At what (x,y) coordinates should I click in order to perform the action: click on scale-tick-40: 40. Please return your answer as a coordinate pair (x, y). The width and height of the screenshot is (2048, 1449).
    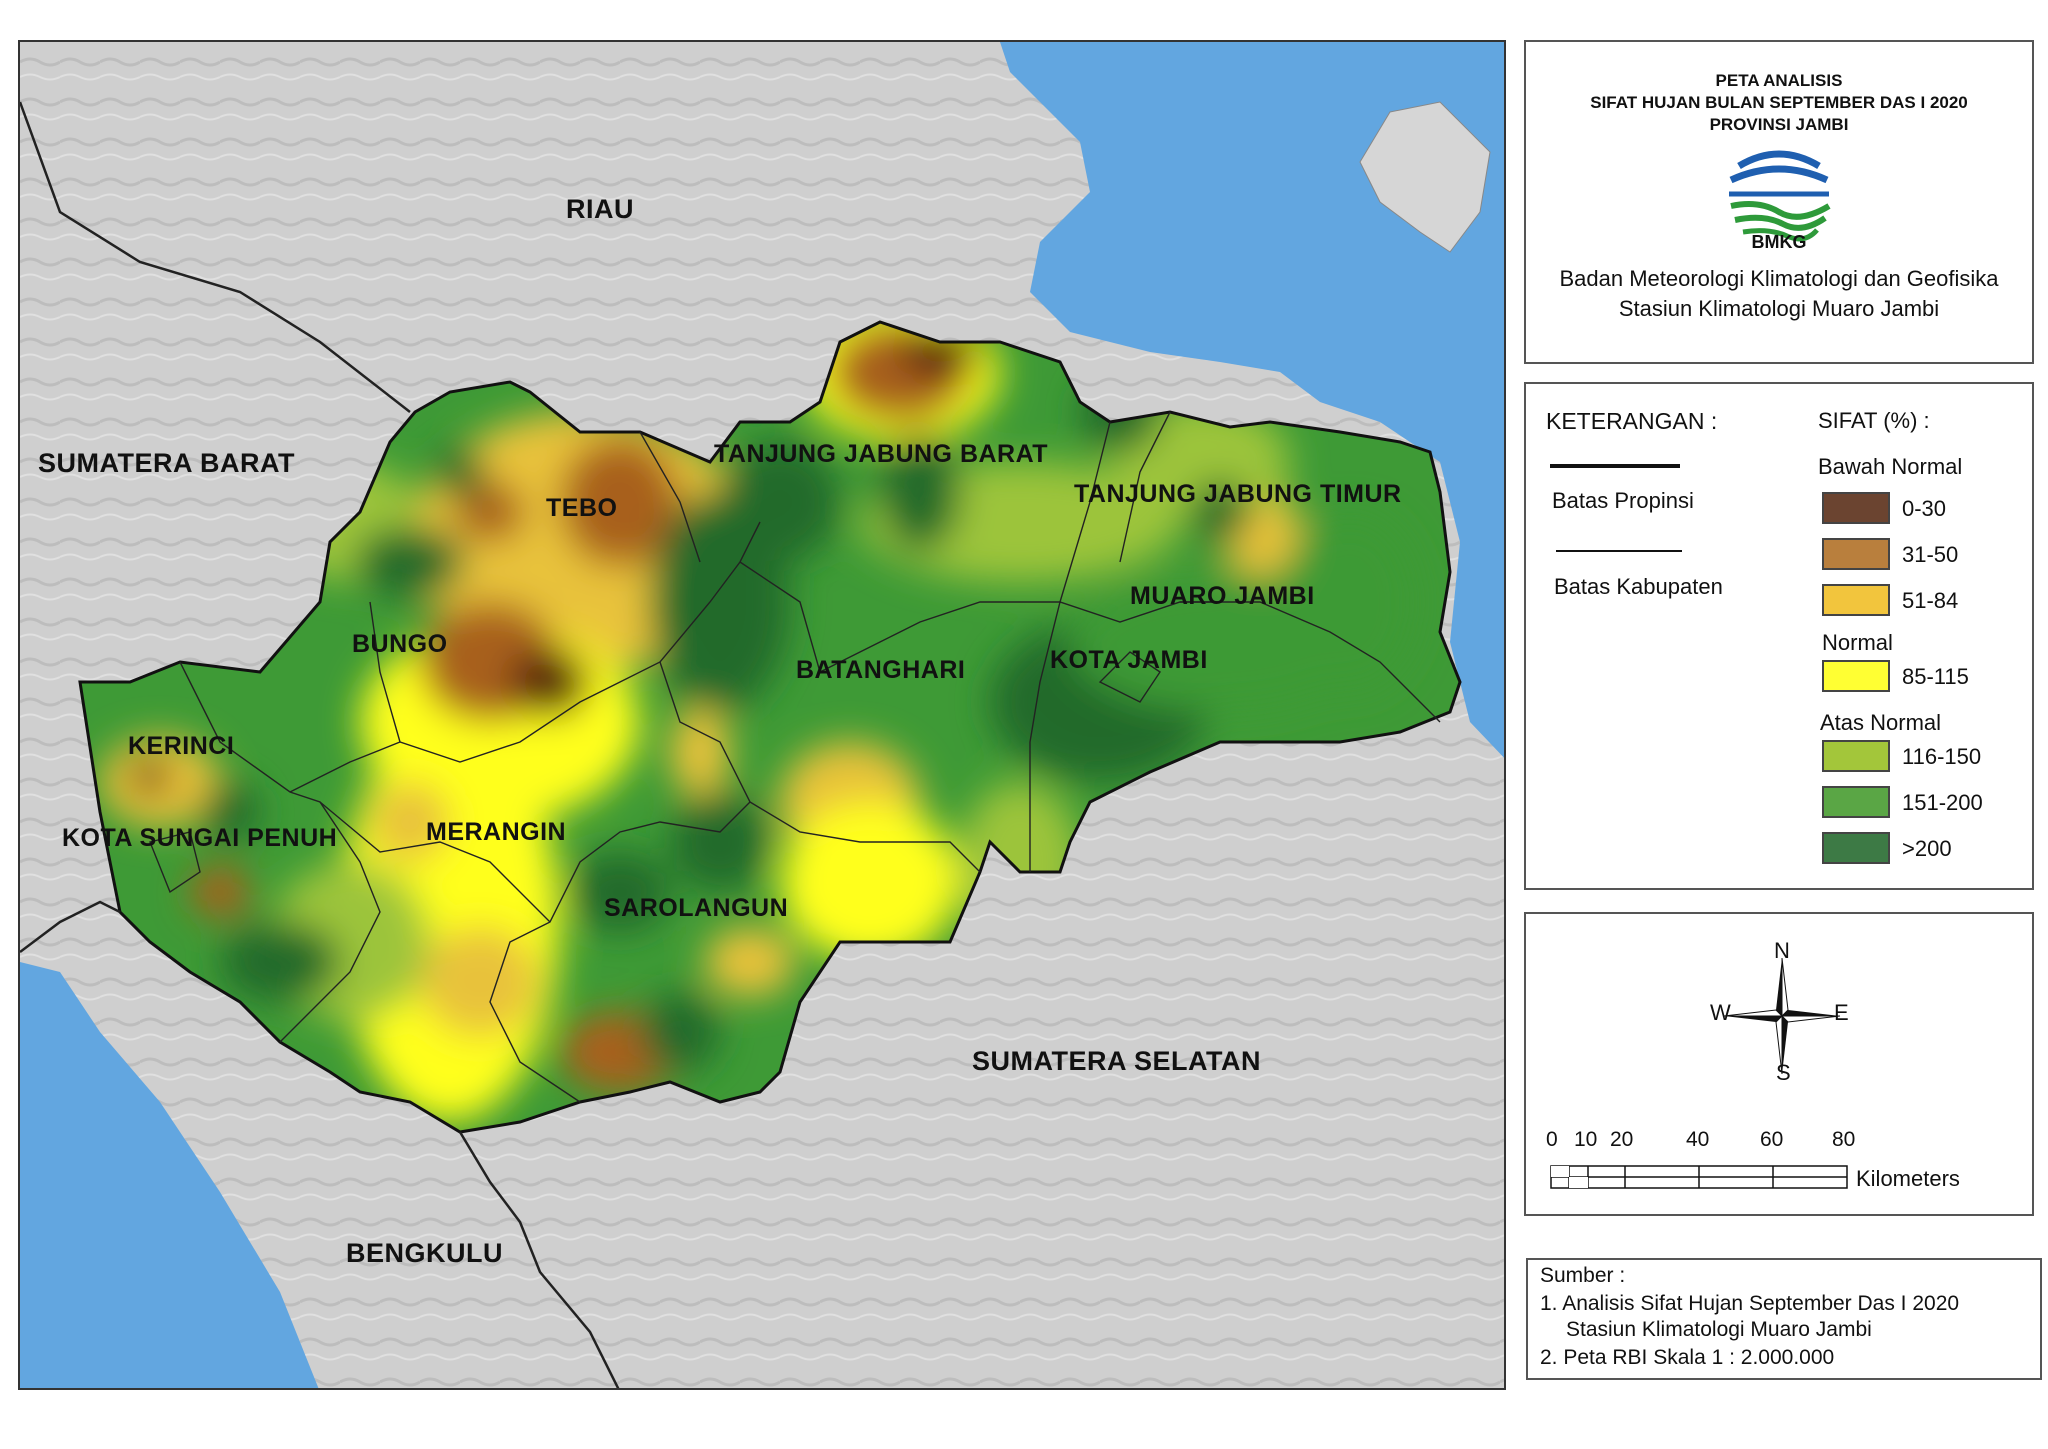
    Looking at the image, I should click on (1698, 1139).